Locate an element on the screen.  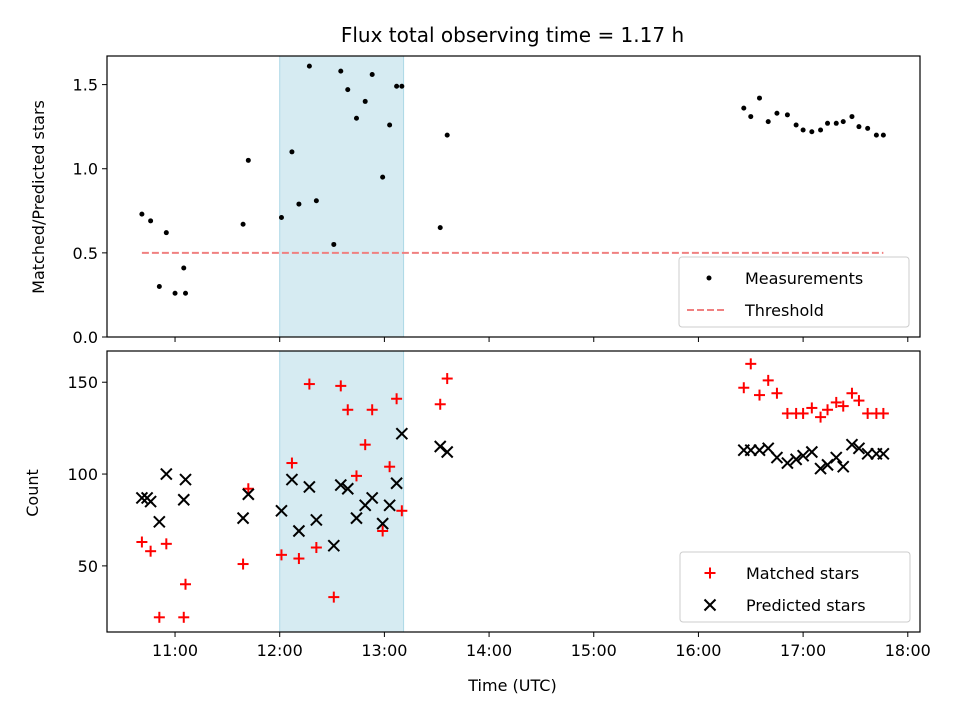
top-y-tick-label: 1.0 is located at coordinates (85, 169).